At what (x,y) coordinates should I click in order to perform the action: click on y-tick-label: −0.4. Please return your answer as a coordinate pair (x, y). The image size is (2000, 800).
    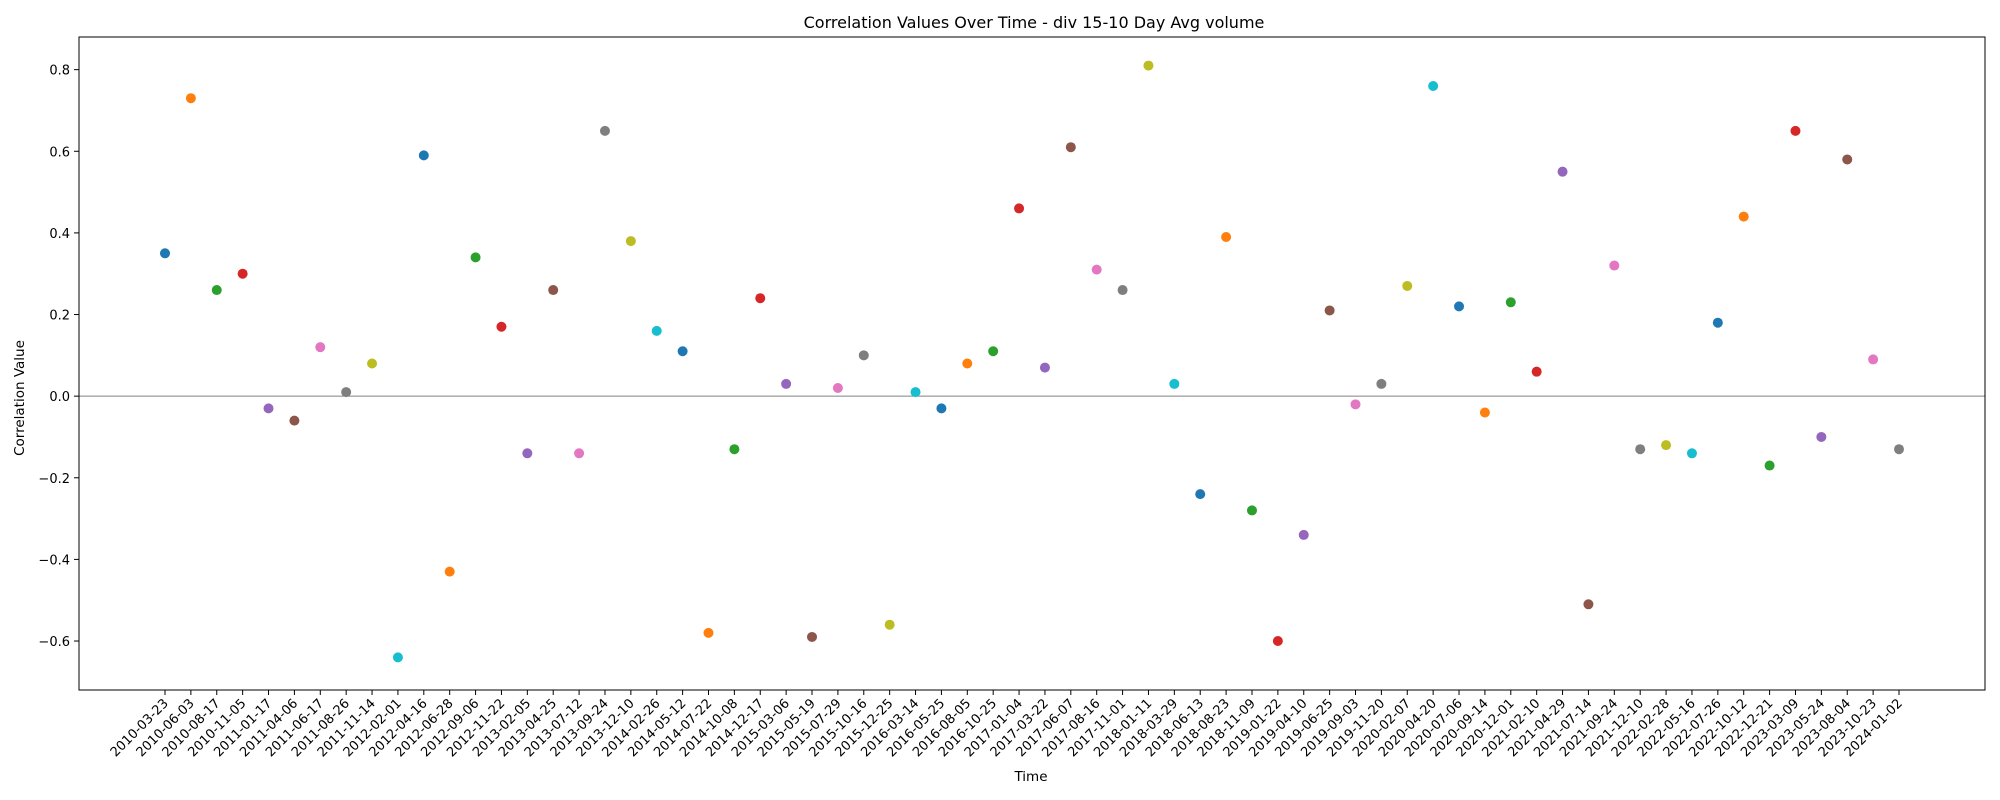
    Looking at the image, I should click on (54, 560).